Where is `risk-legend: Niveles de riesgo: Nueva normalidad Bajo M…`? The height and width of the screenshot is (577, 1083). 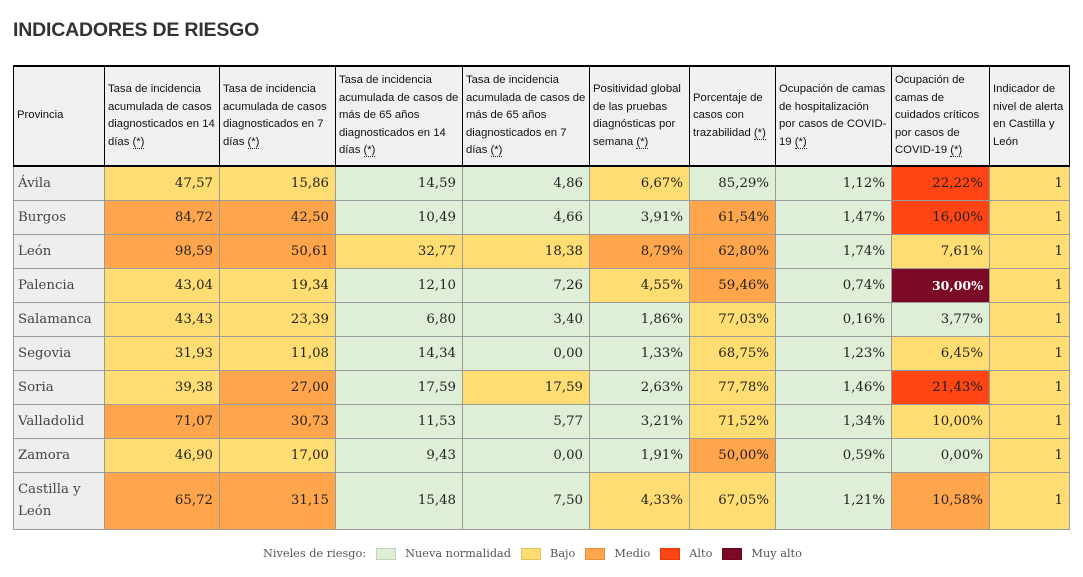
risk-legend: Niveles de riesgo: Nueva normalidad Bajo M… is located at coordinates (537, 553).